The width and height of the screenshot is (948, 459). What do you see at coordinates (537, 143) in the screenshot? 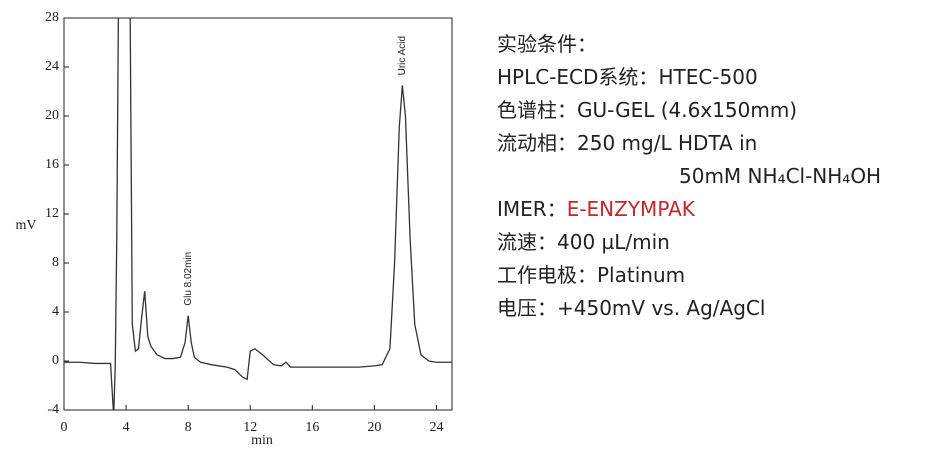
I see `label: 流动相：` at bounding box center [537, 143].